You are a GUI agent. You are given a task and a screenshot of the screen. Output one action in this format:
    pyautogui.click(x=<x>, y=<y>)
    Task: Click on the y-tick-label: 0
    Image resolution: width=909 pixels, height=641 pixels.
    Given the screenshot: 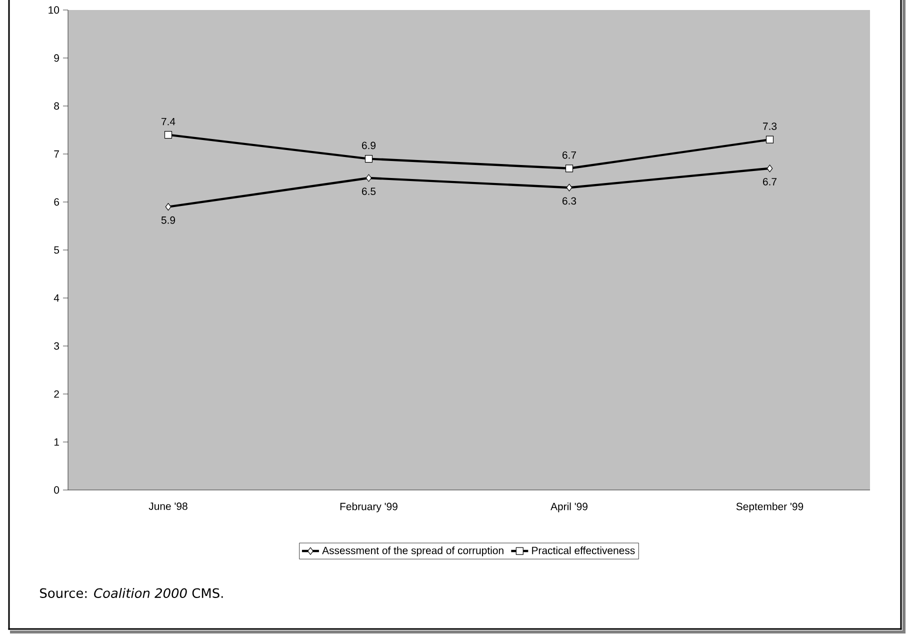 What is the action you would take?
    pyautogui.click(x=57, y=490)
    